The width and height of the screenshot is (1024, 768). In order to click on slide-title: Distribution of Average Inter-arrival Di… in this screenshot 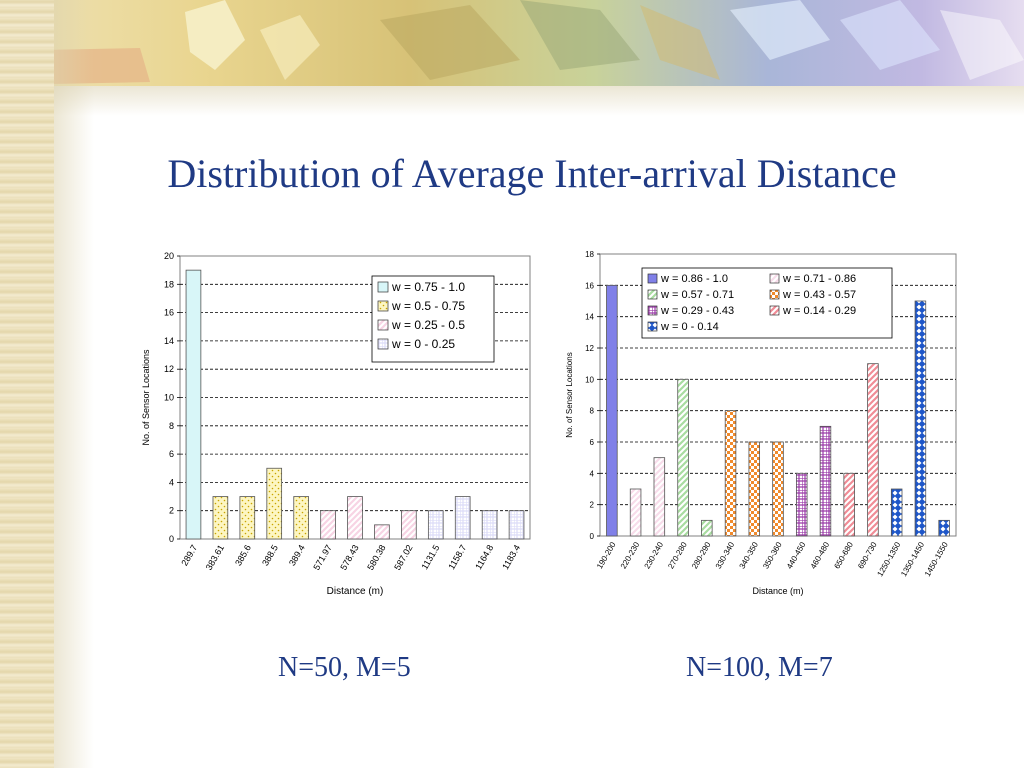, I will do `click(532, 173)`.